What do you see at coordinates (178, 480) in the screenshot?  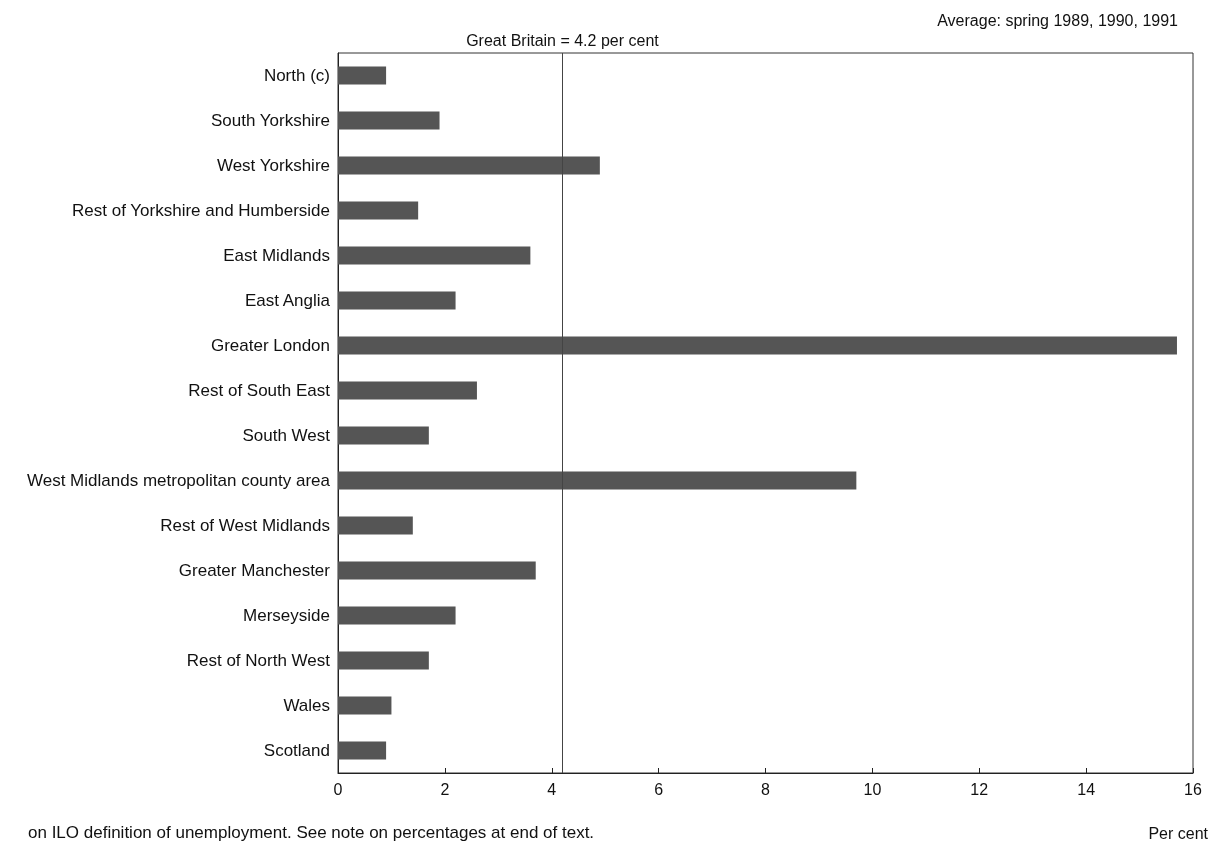 I see `y-tick-label: West Midlands metropolitan county area` at bounding box center [178, 480].